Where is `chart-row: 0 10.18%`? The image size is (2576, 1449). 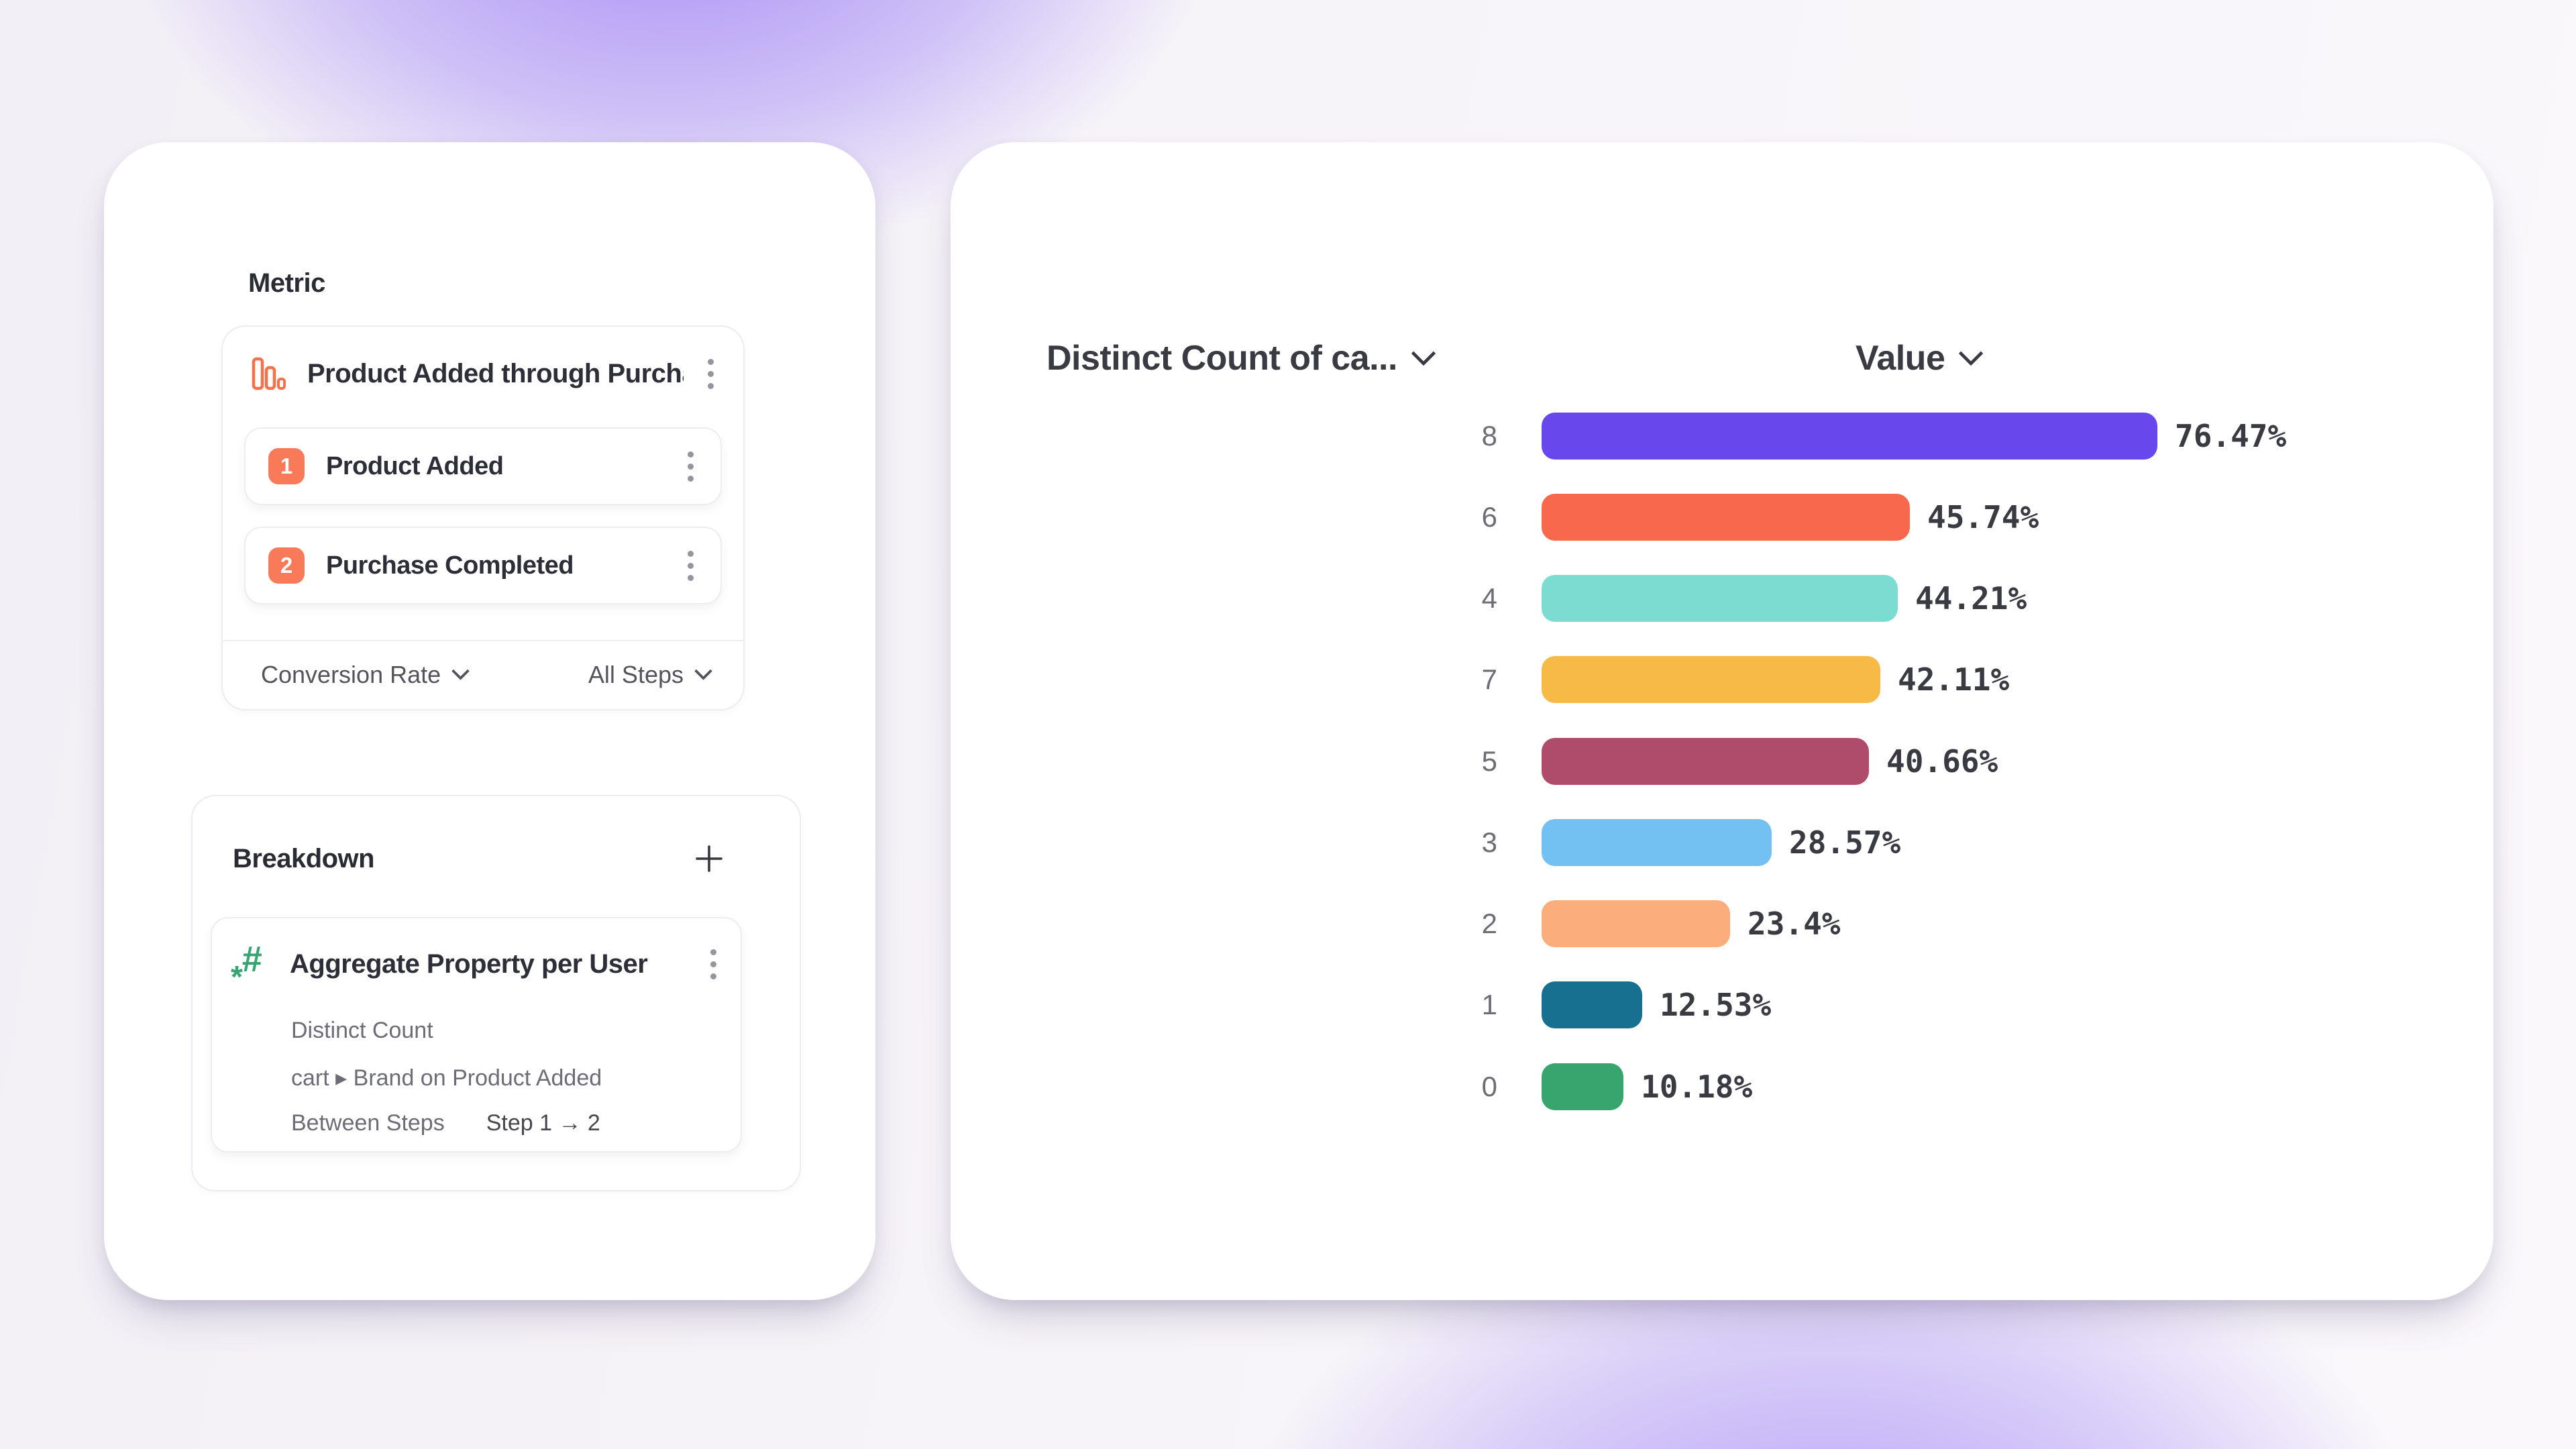
chart-row: 0 10.18% is located at coordinates (1586, 1086).